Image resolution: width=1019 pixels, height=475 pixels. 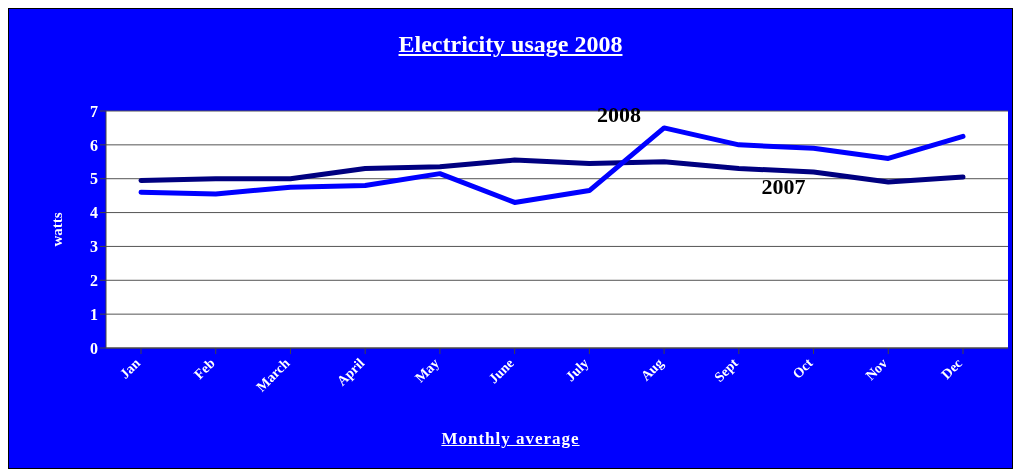 I want to click on y-tick-label: 0, so click(x=94, y=348).